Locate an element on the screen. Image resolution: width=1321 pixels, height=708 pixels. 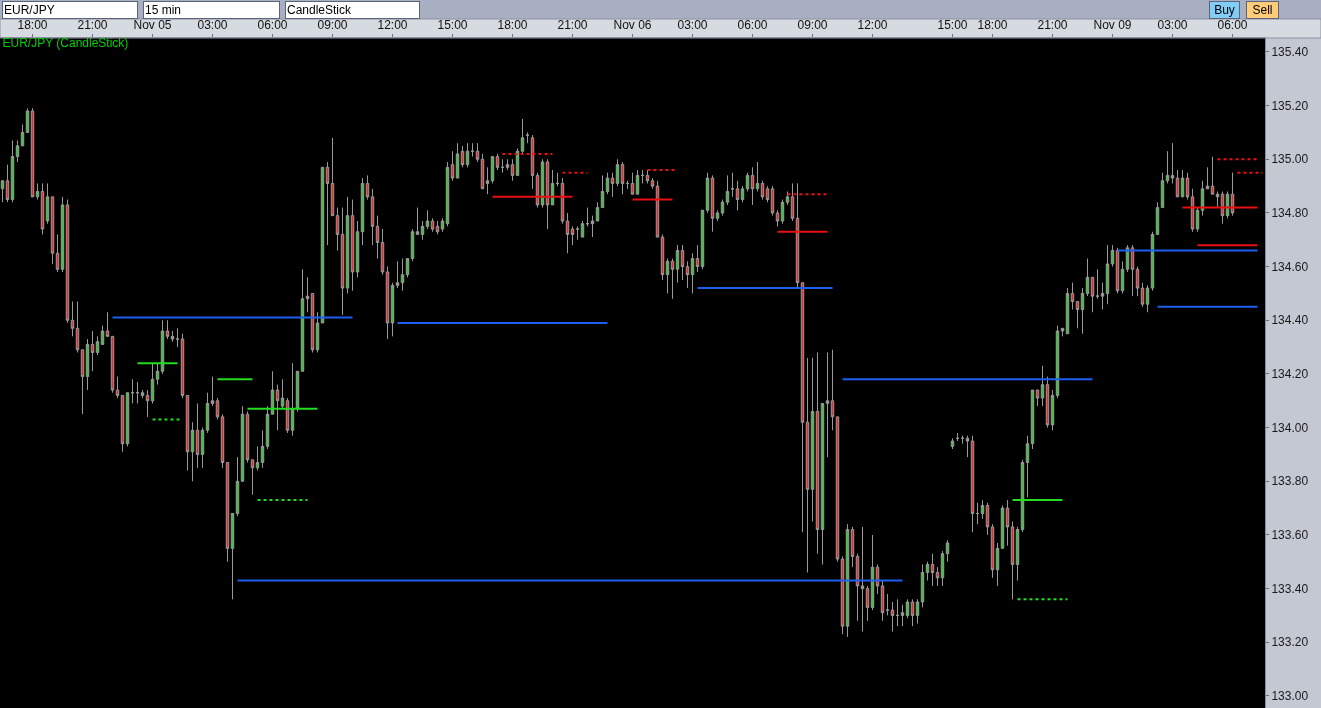
y-tick-label: 135.40 is located at coordinates (1290, 52).